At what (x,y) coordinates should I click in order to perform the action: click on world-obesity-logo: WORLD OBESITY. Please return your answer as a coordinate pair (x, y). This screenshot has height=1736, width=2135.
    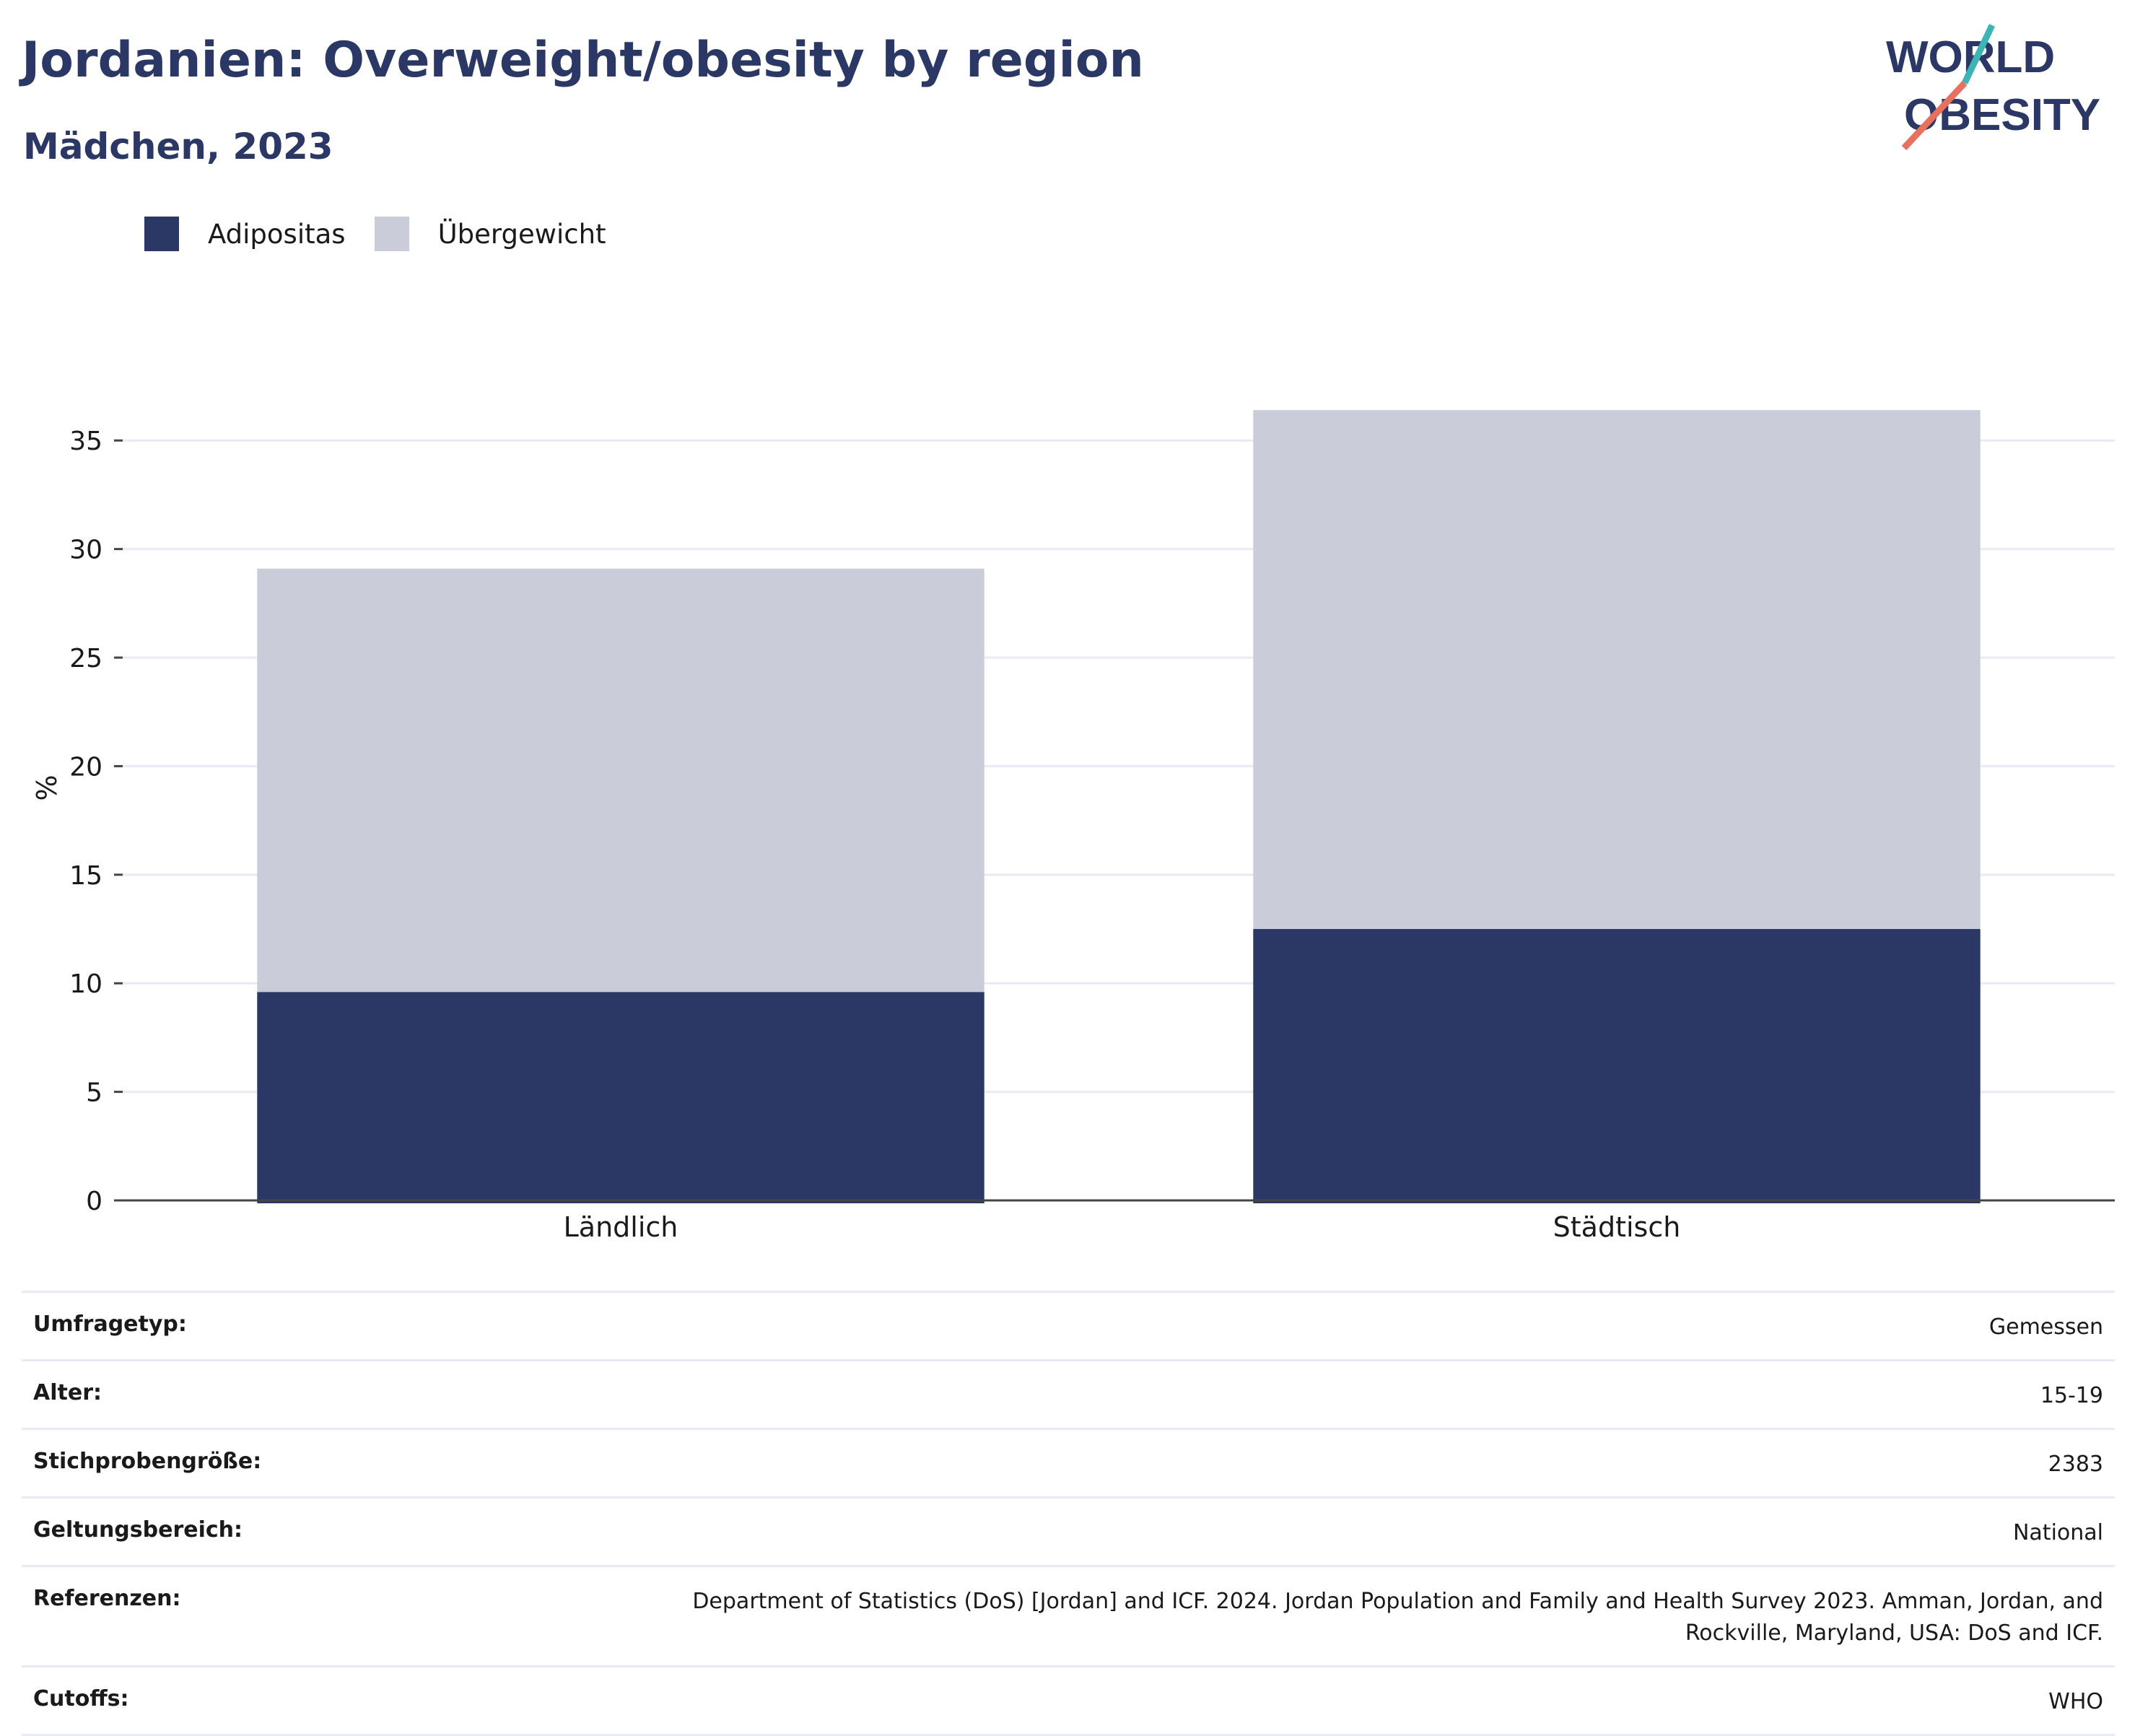
    Looking at the image, I should click on (1993, 87).